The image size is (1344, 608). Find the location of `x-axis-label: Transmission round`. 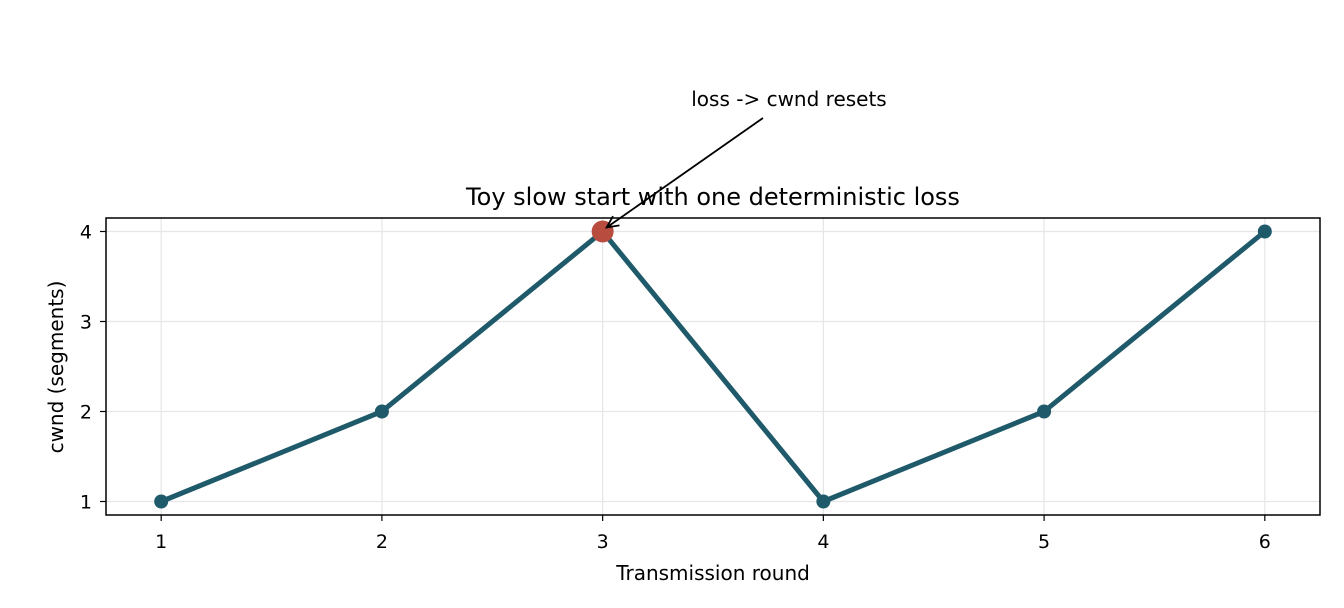

x-axis-label: Transmission round is located at coordinates (712, 573).